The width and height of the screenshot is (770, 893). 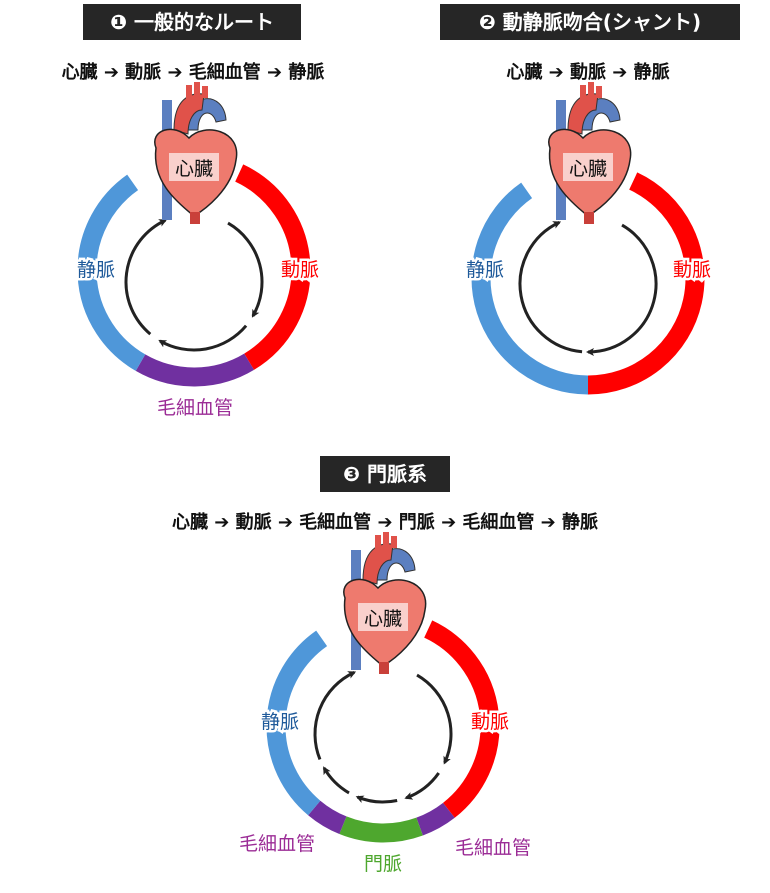 I want to click on capillary-segment-left, so click(x=327, y=817).